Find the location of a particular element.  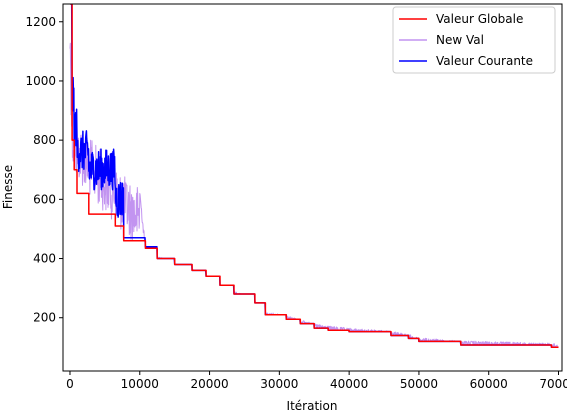

y-tick-label: 600 is located at coordinates (44, 199).